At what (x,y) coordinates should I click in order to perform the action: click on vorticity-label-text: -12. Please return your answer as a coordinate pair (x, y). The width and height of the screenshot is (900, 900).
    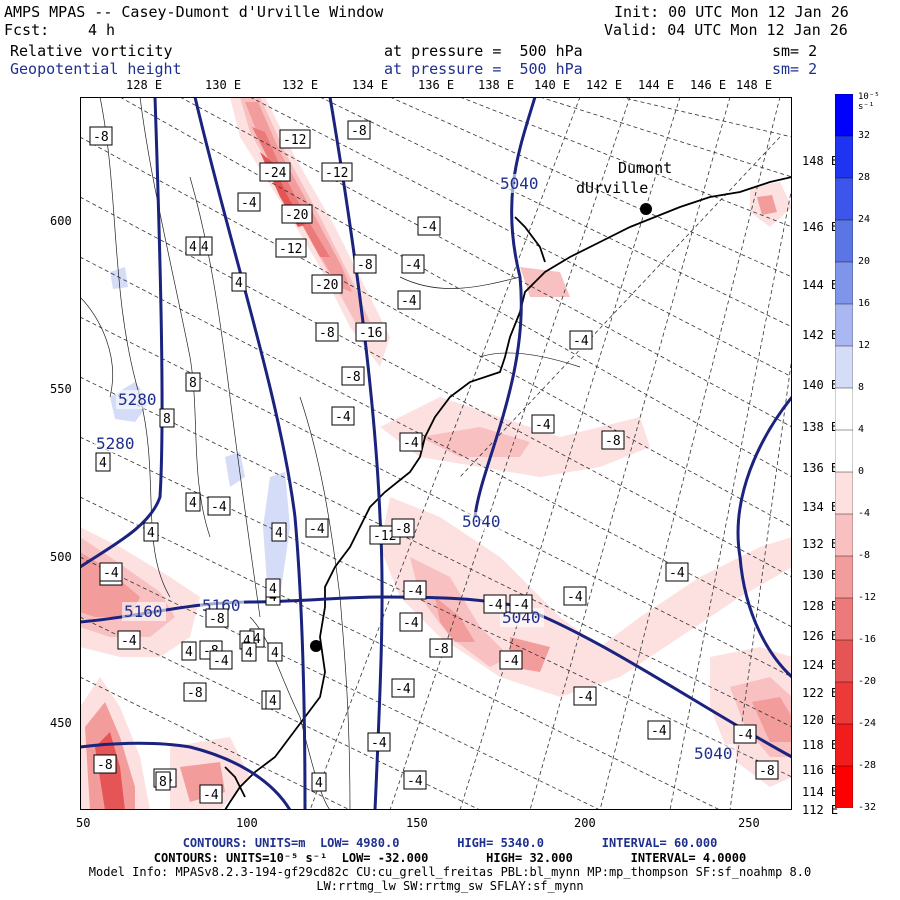
    Looking at the image, I should click on (384, 536).